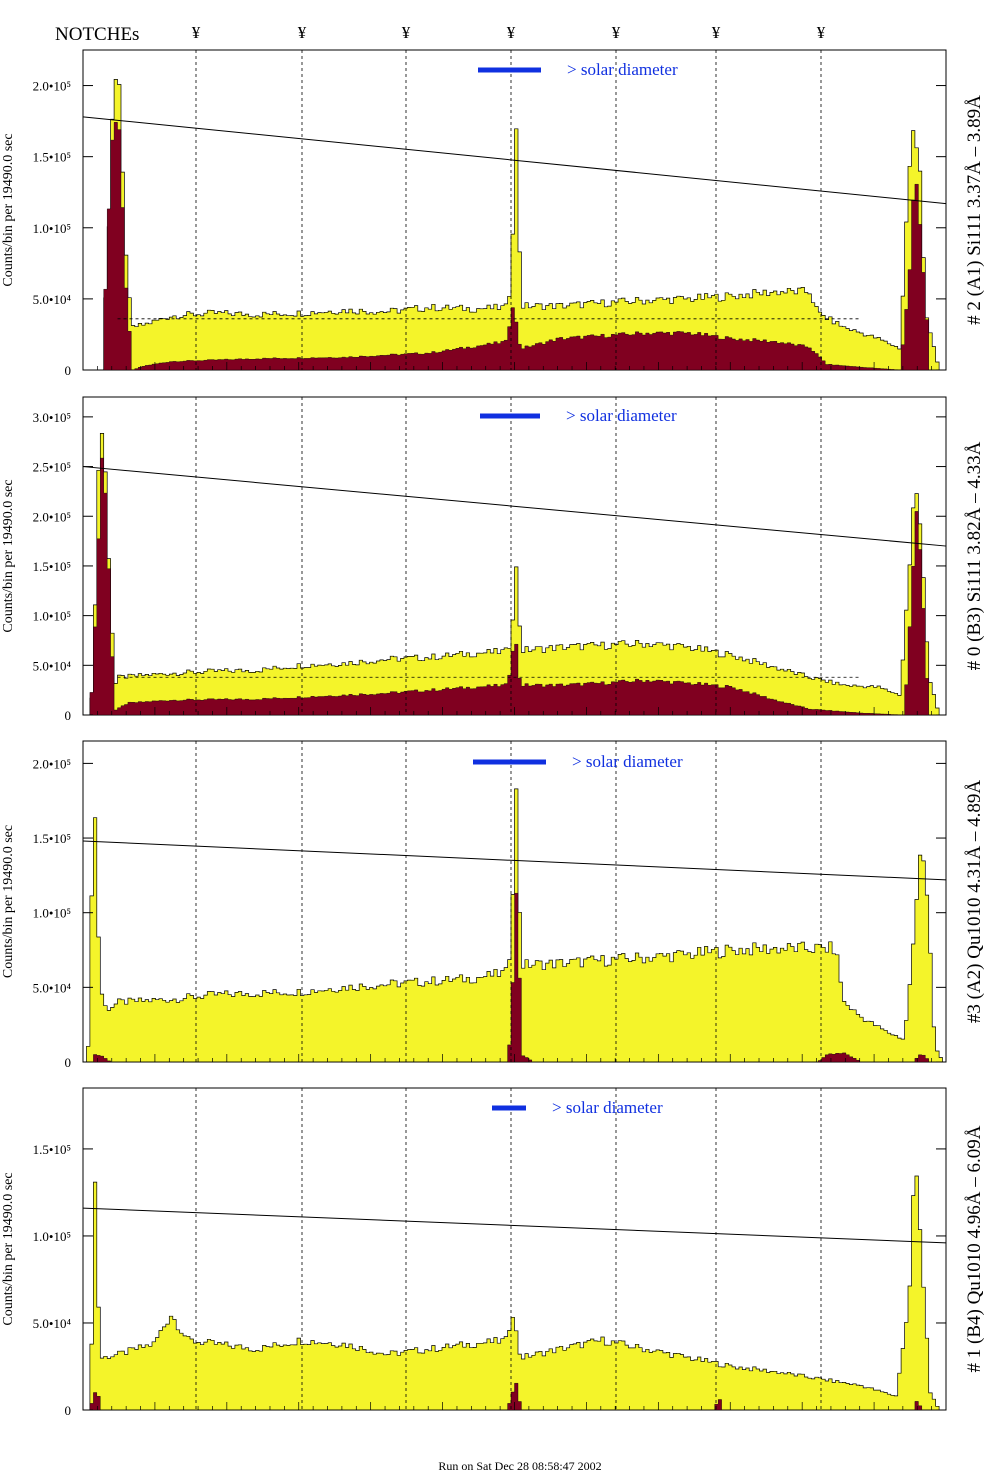 The height and width of the screenshot is (1477, 1004). What do you see at coordinates (196, 32) in the screenshot?
I see `notch-symbol-1: ¥` at bounding box center [196, 32].